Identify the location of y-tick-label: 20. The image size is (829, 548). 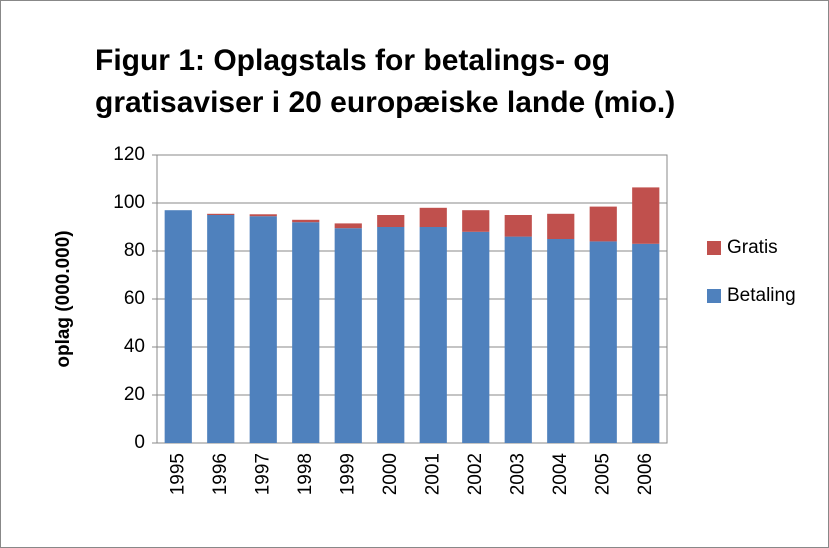
(134, 394).